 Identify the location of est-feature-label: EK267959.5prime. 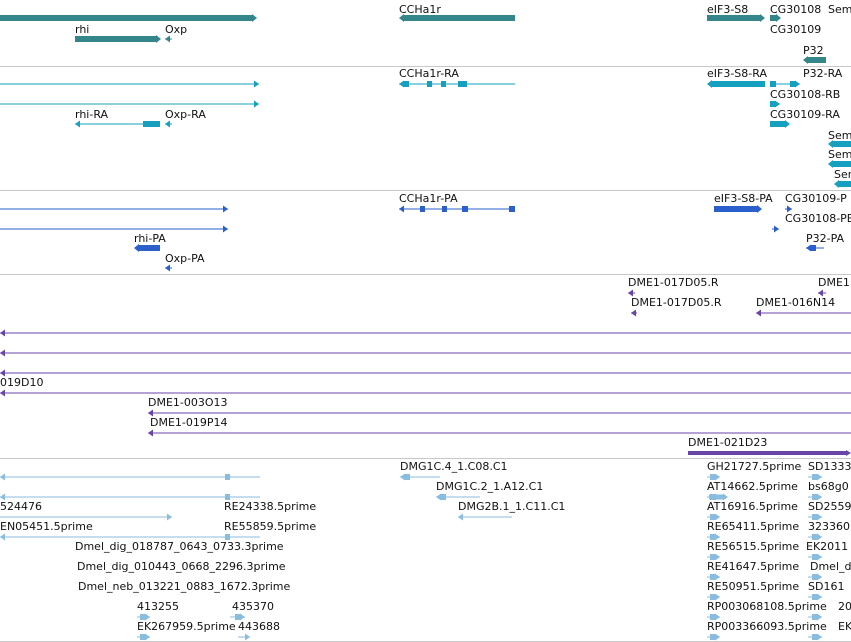
(186, 626).